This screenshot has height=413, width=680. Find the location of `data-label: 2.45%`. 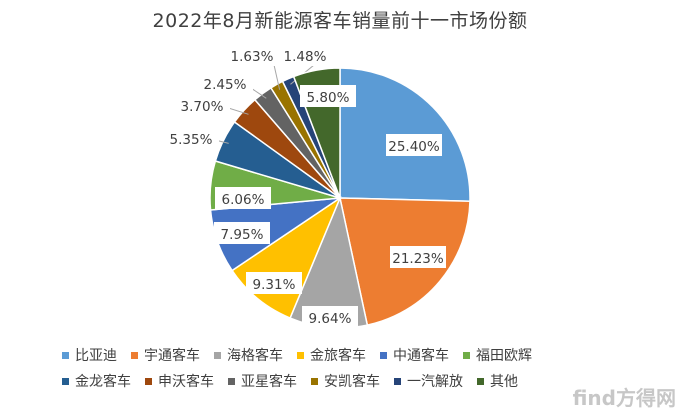

data-label: 2.45% is located at coordinates (225, 83).